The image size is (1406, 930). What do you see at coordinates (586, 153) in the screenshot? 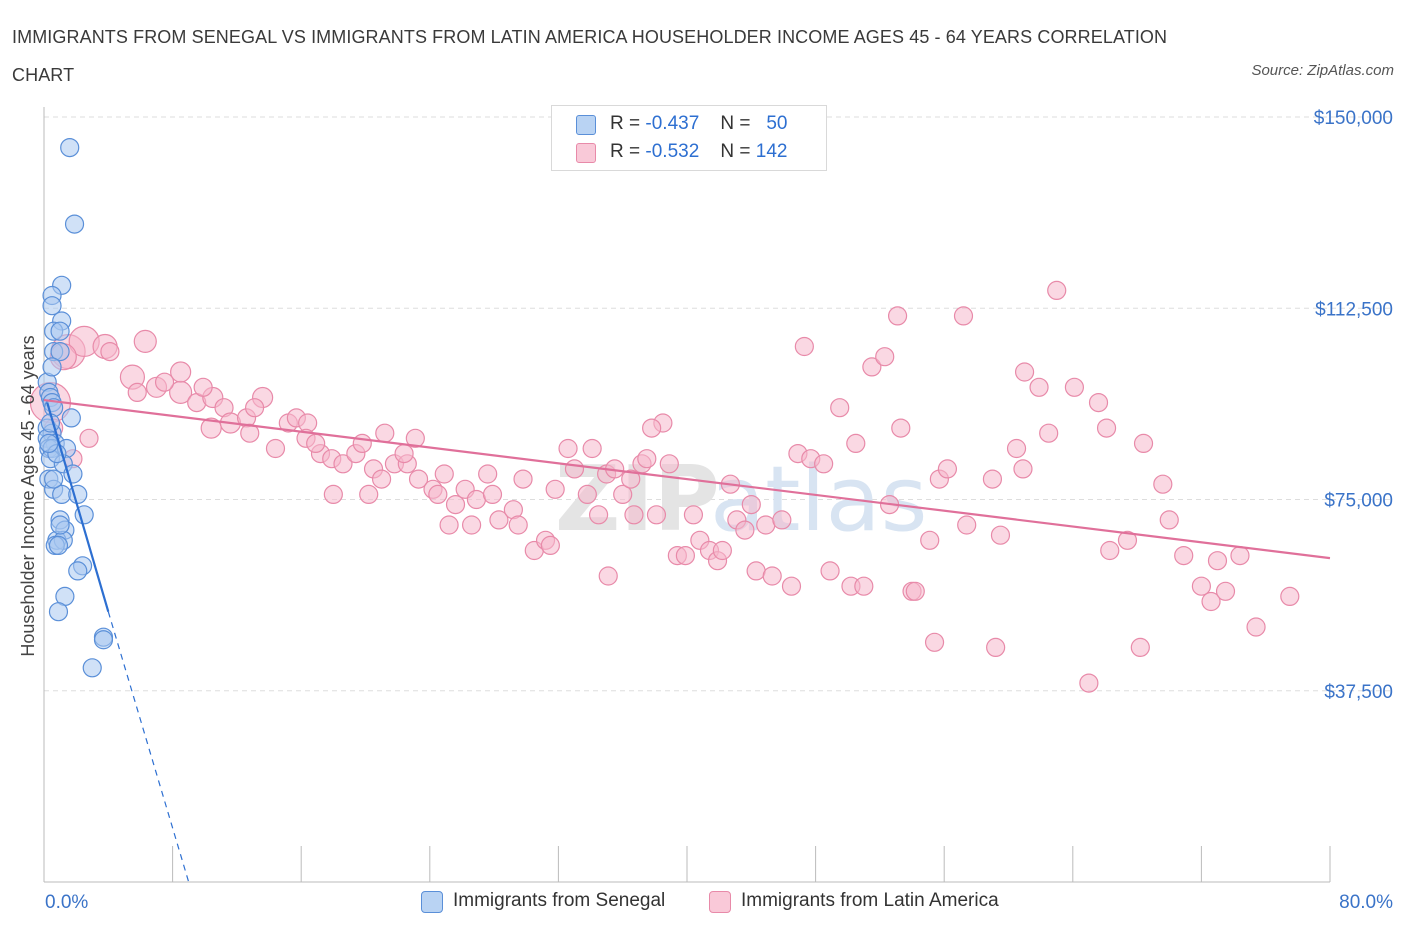
I see `latam-swatch` at bounding box center [586, 153].